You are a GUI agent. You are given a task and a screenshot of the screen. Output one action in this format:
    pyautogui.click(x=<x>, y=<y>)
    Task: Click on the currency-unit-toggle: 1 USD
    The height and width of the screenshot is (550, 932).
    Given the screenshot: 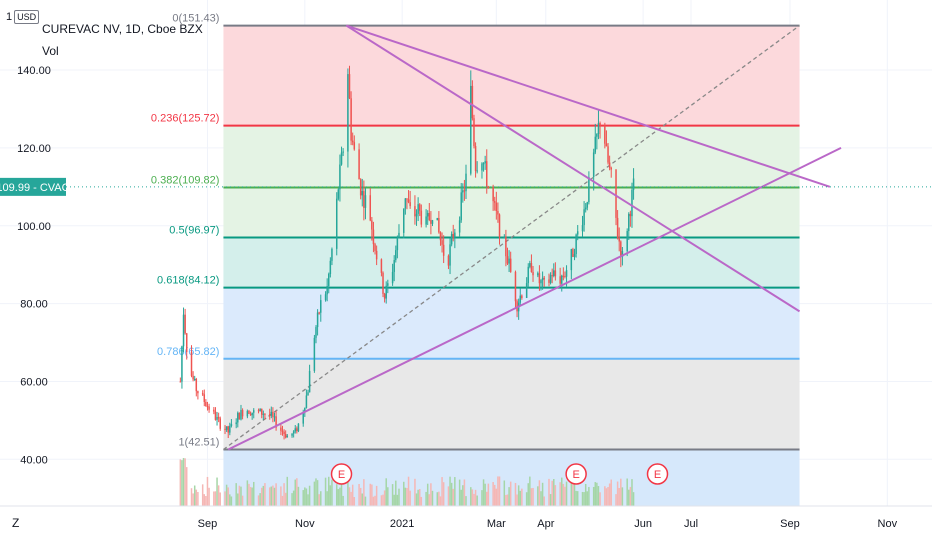 What is the action you would take?
    pyautogui.click(x=23, y=17)
    